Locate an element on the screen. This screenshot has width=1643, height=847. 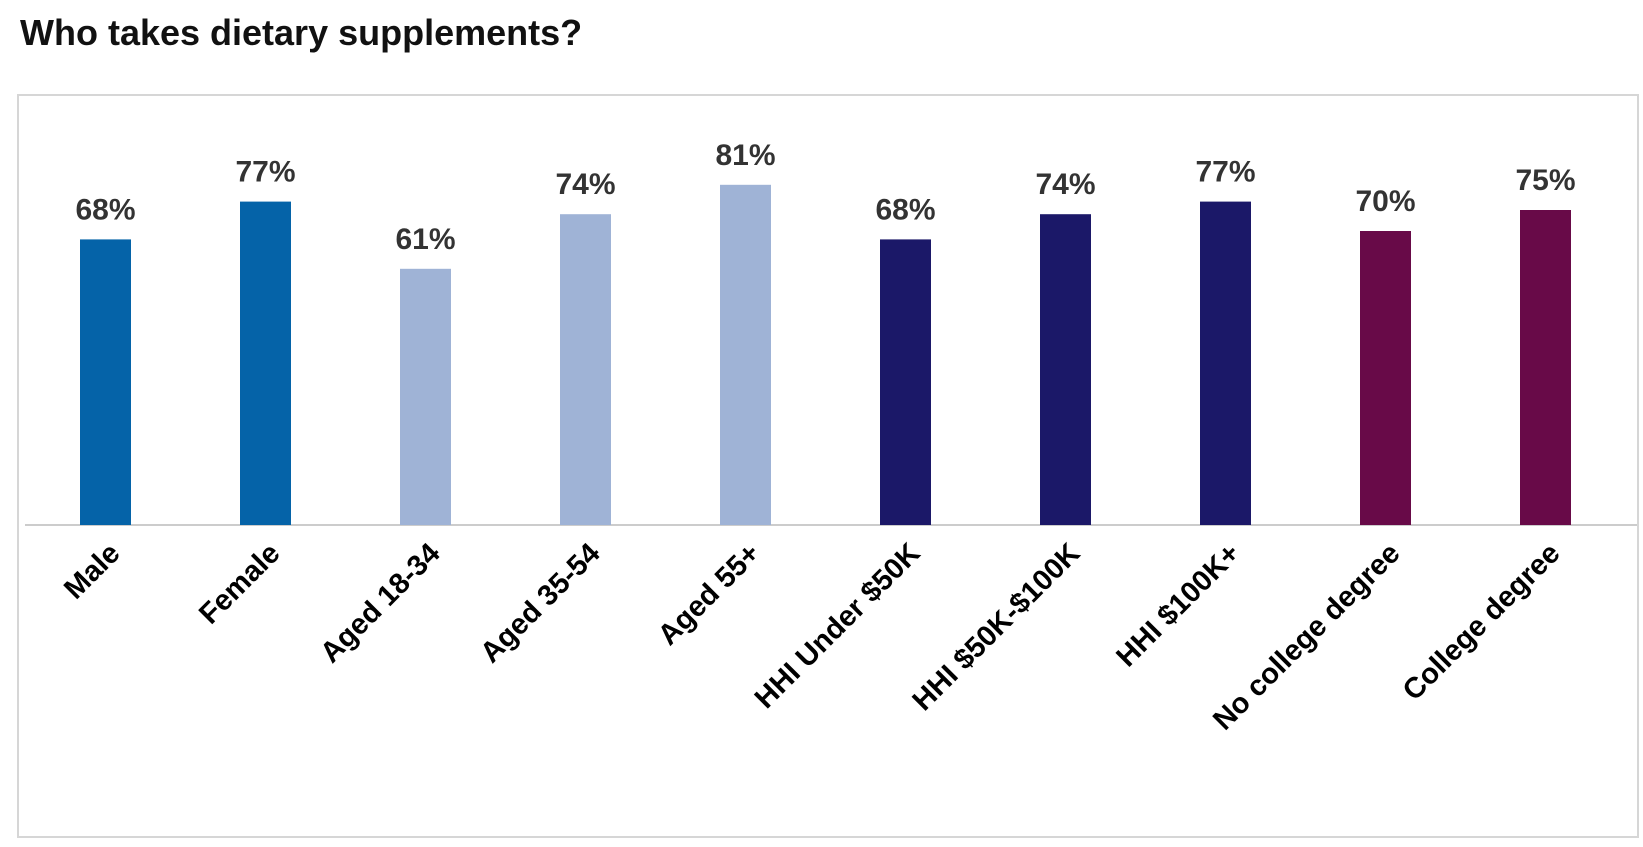
category-label-3: Aged 35-54 is located at coordinates (540, 603).